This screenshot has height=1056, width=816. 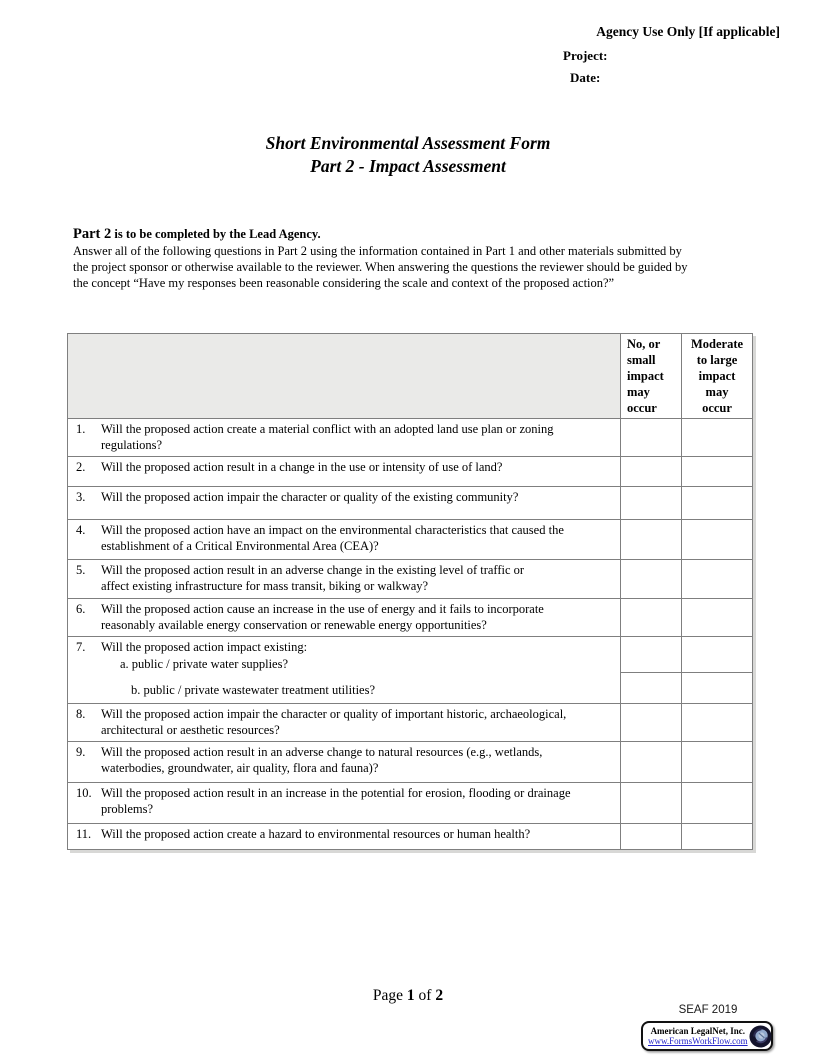 What do you see at coordinates (92, 234) in the screenshot?
I see `part2-label: Part 2` at bounding box center [92, 234].